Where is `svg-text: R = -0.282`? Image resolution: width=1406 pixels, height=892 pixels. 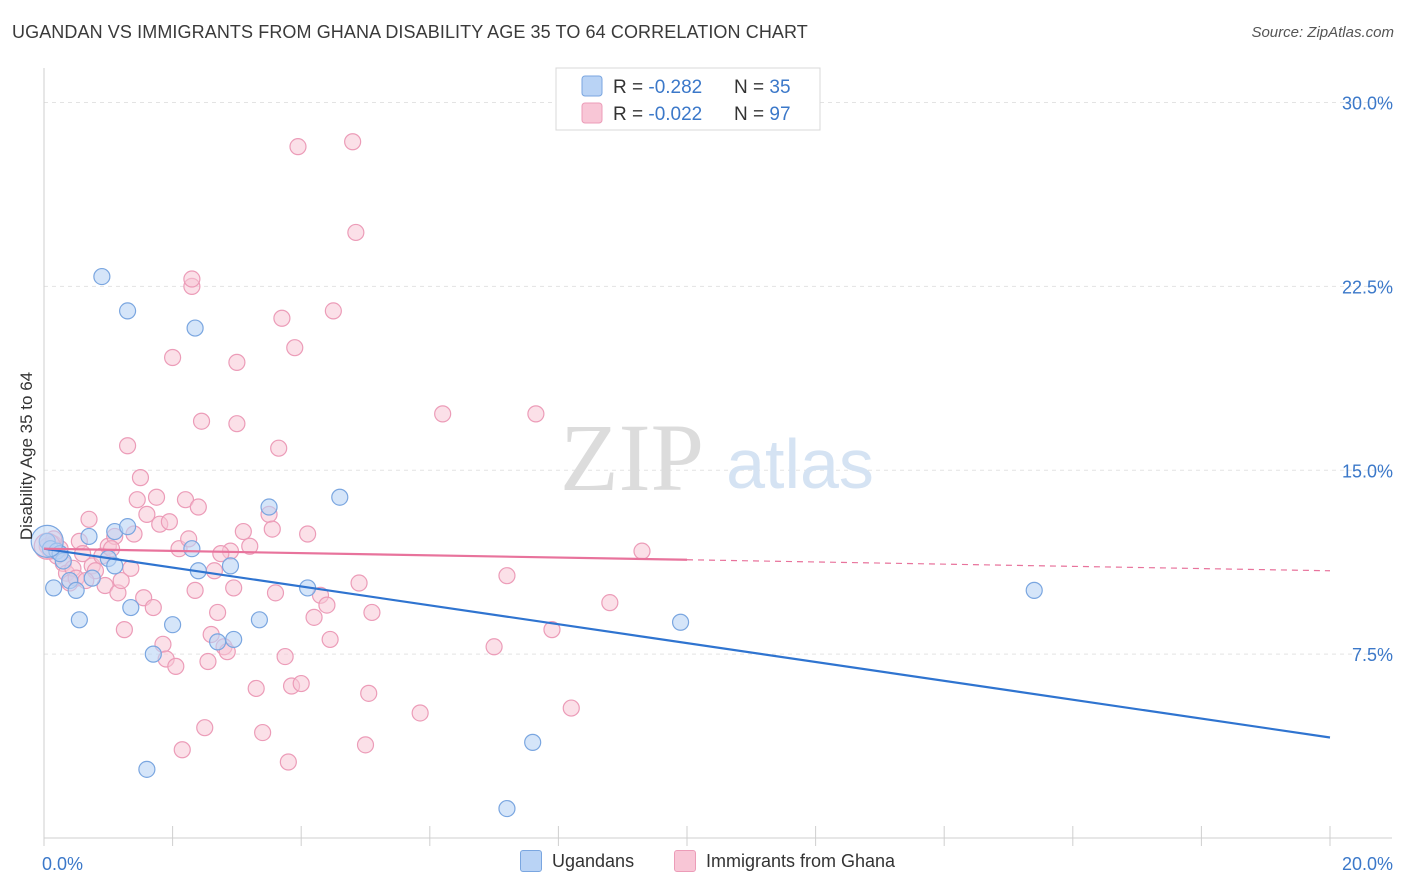
svg-text: R = -0.282 is located at coordinates (657, 87).